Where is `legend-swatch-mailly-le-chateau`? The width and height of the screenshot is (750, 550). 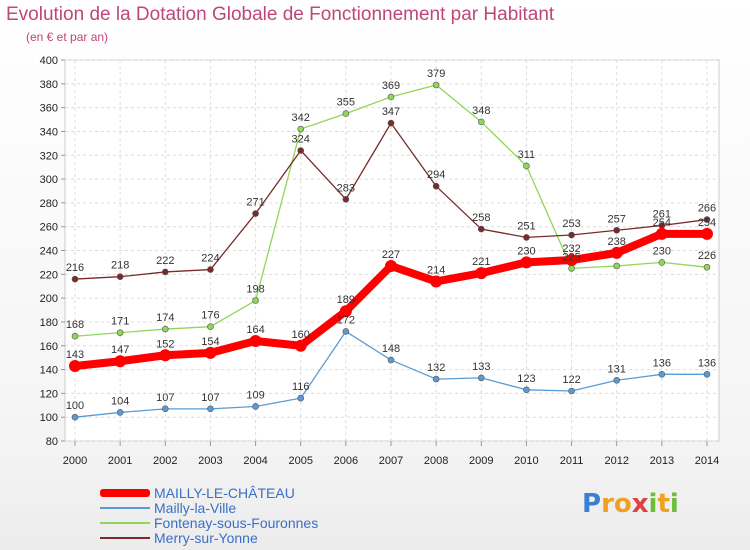
legend-swatch-mailly-le-chateau is located at coordinates (125, 493).